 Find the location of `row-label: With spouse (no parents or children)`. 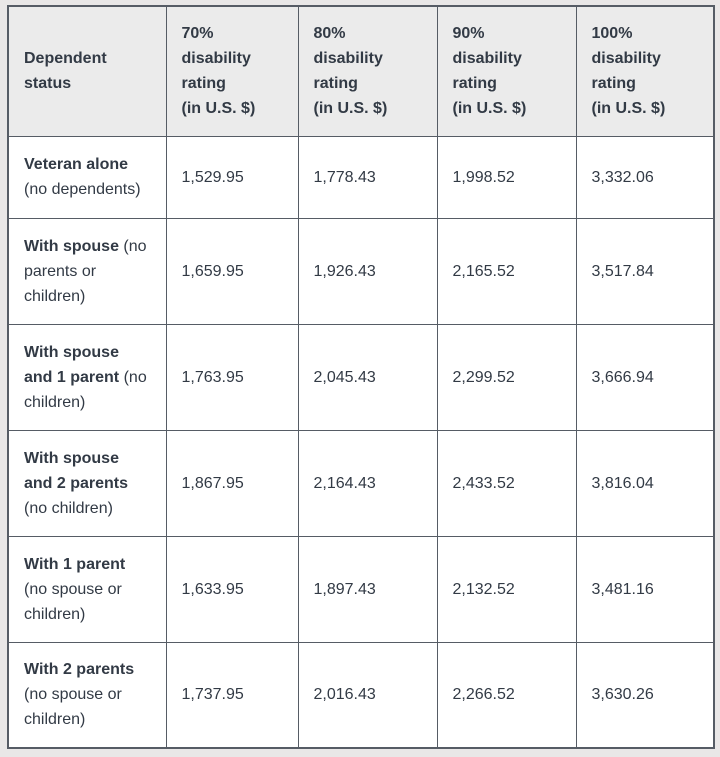

row-label: With spouse (no parents or children) is located at coordinates (87, 271).